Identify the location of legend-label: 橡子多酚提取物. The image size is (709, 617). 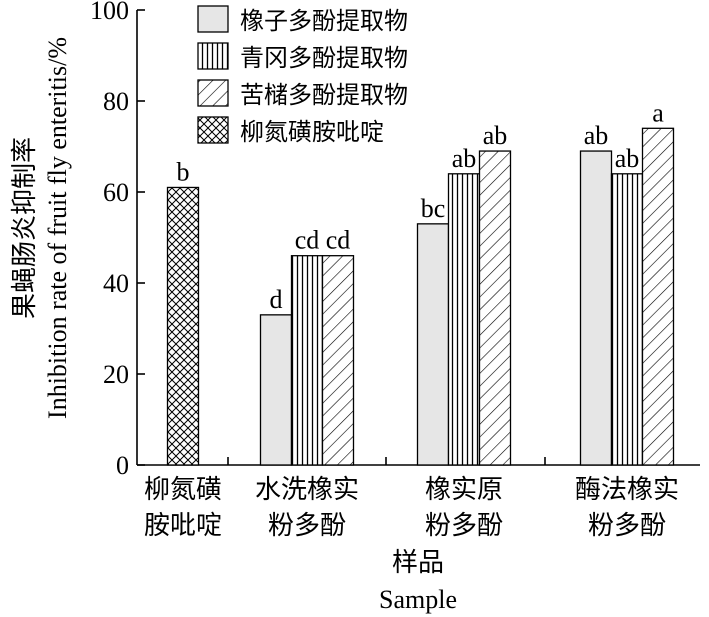
(324, 21).